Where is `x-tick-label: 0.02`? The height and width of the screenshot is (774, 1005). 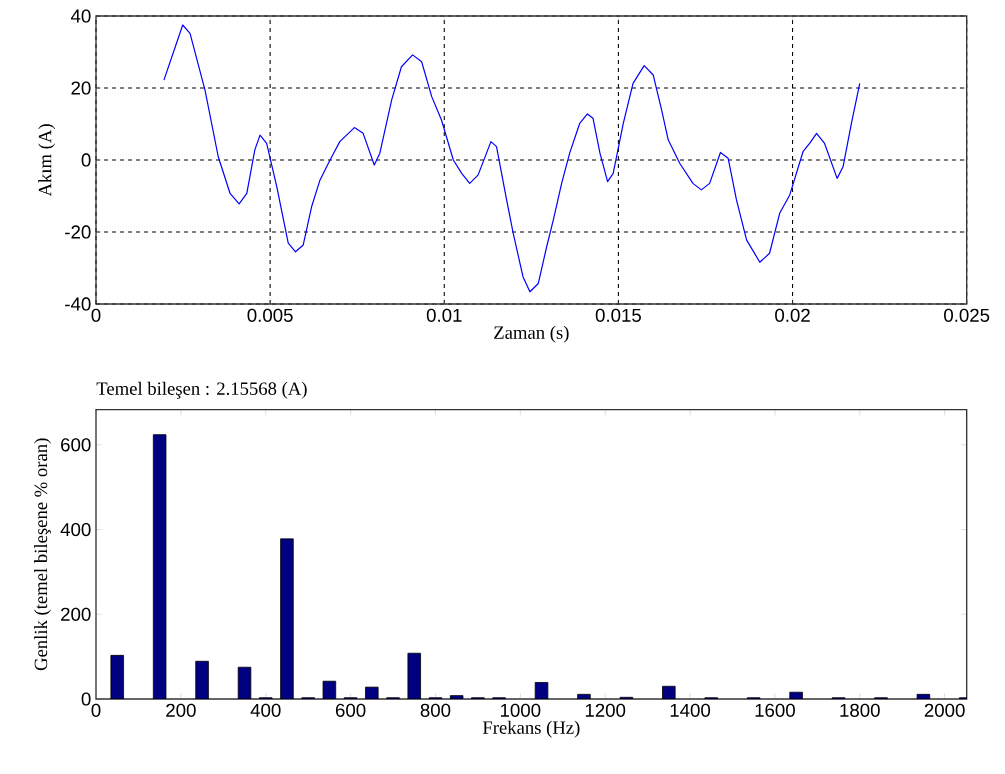 x-tick-label: 0.02 is located at coordinates (792, 315).